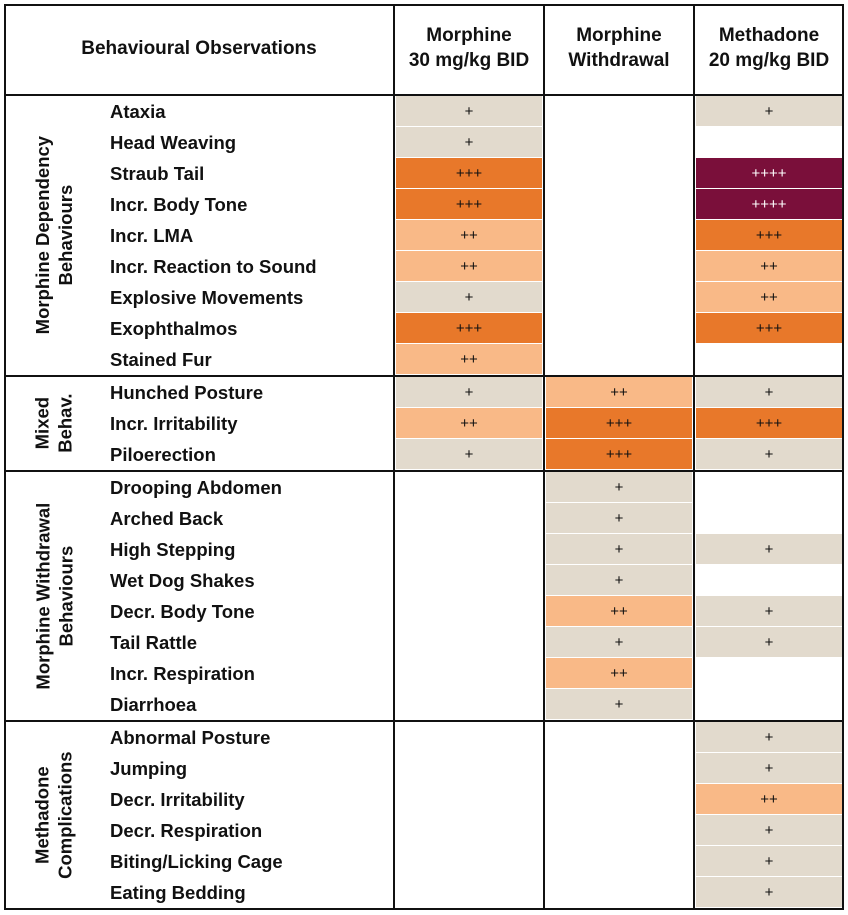 The height and width of the screenshot is (915, 848). I want to click on group-label: Morphine Withdrawal Behaviours, so click(54, 596).